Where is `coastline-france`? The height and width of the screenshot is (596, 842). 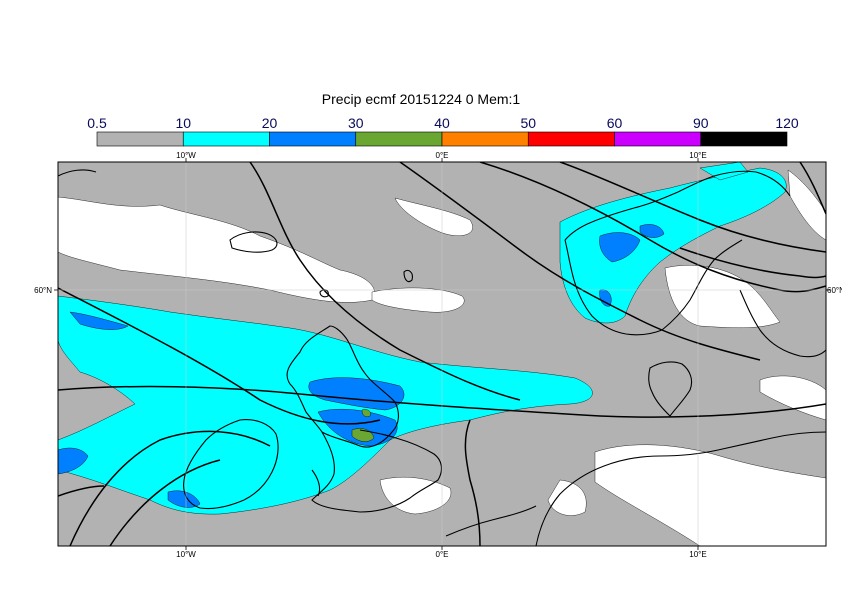
coastline-france is located at coordinates (491, 521).